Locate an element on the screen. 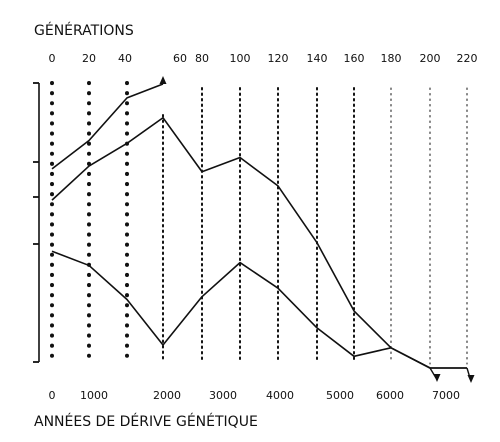 This screenshot has width=500, height=442. bottom-tick-label: 3000 is located at coordinates (223, 395).